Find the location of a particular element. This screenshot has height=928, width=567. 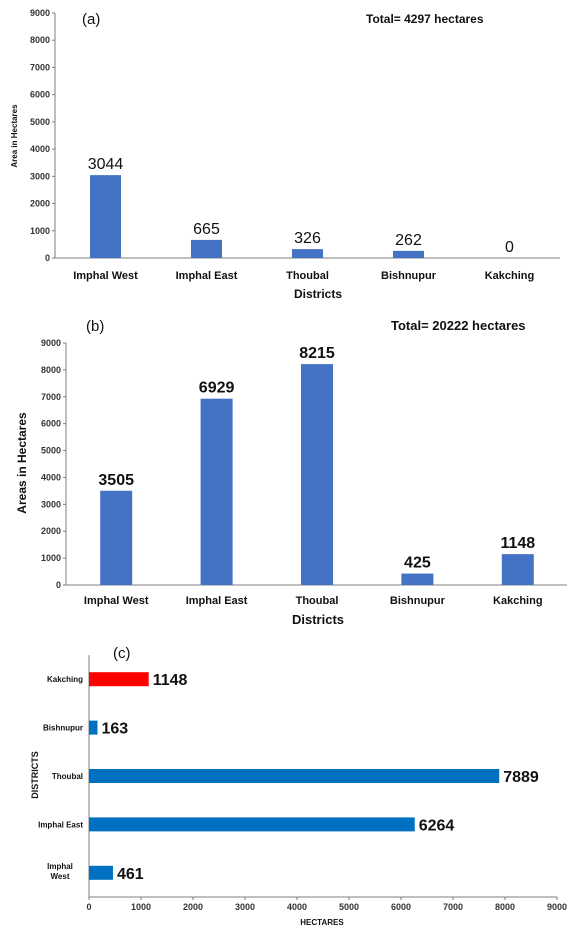

panel-a-category-label: Bishnupur is located at coordinates (409, 276).